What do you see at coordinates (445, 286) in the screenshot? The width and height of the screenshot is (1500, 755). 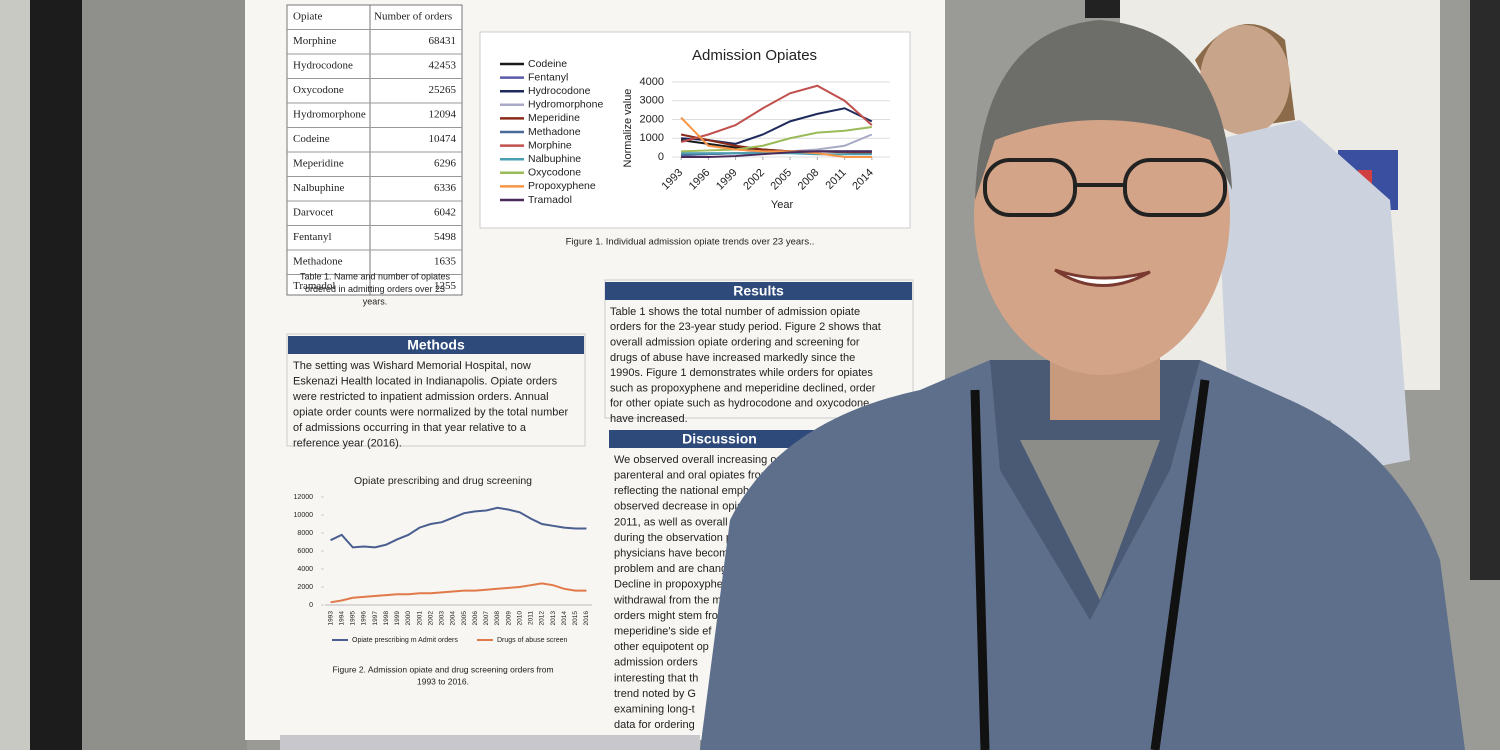 I see `table-cell: 1255` at bounding box center [445, 286].